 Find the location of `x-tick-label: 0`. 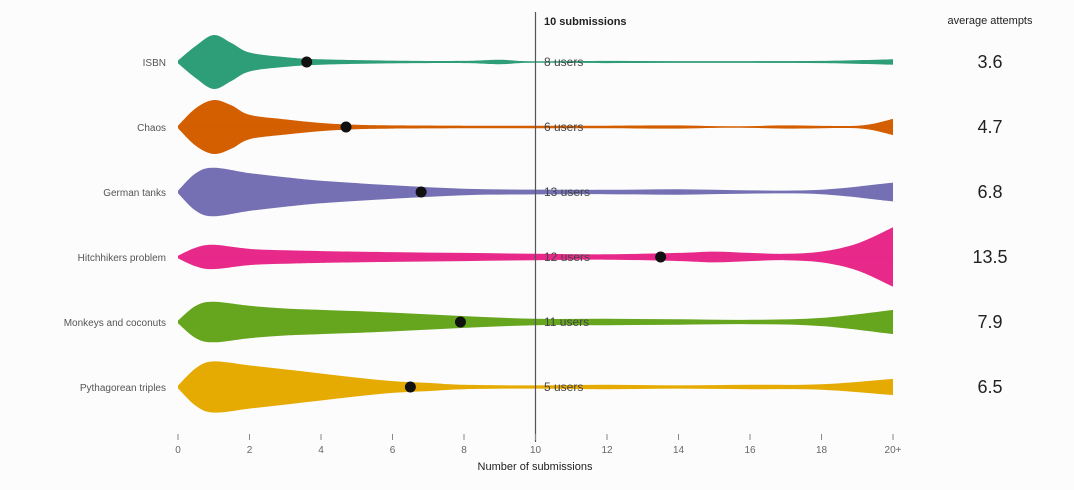

x-tick-label: 0 is located at coordinates (178, 450).